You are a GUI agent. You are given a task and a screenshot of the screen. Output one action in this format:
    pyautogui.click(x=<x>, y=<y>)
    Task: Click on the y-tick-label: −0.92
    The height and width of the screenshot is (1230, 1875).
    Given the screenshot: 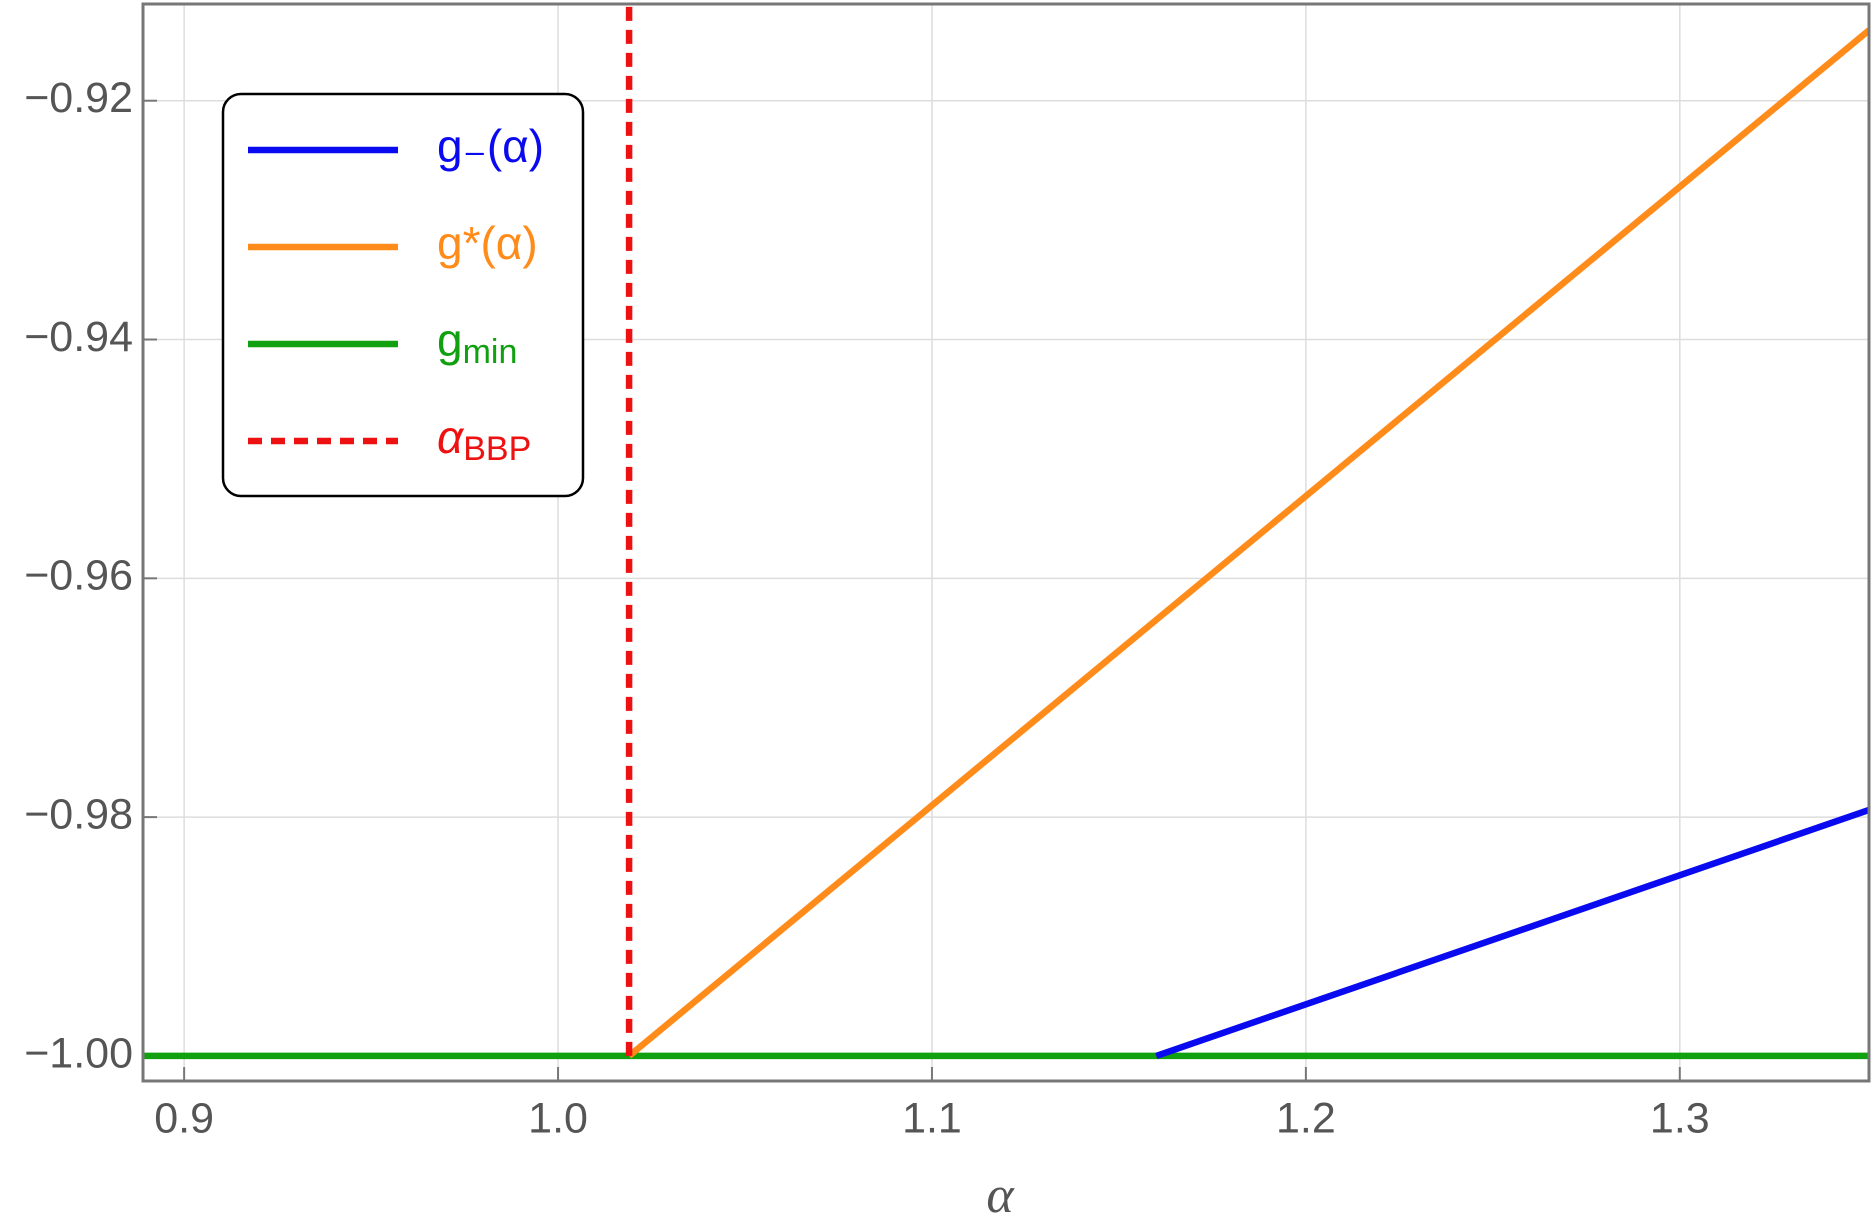 What is the action you would take?
    pyautogui.click(x=78, y=98)
    